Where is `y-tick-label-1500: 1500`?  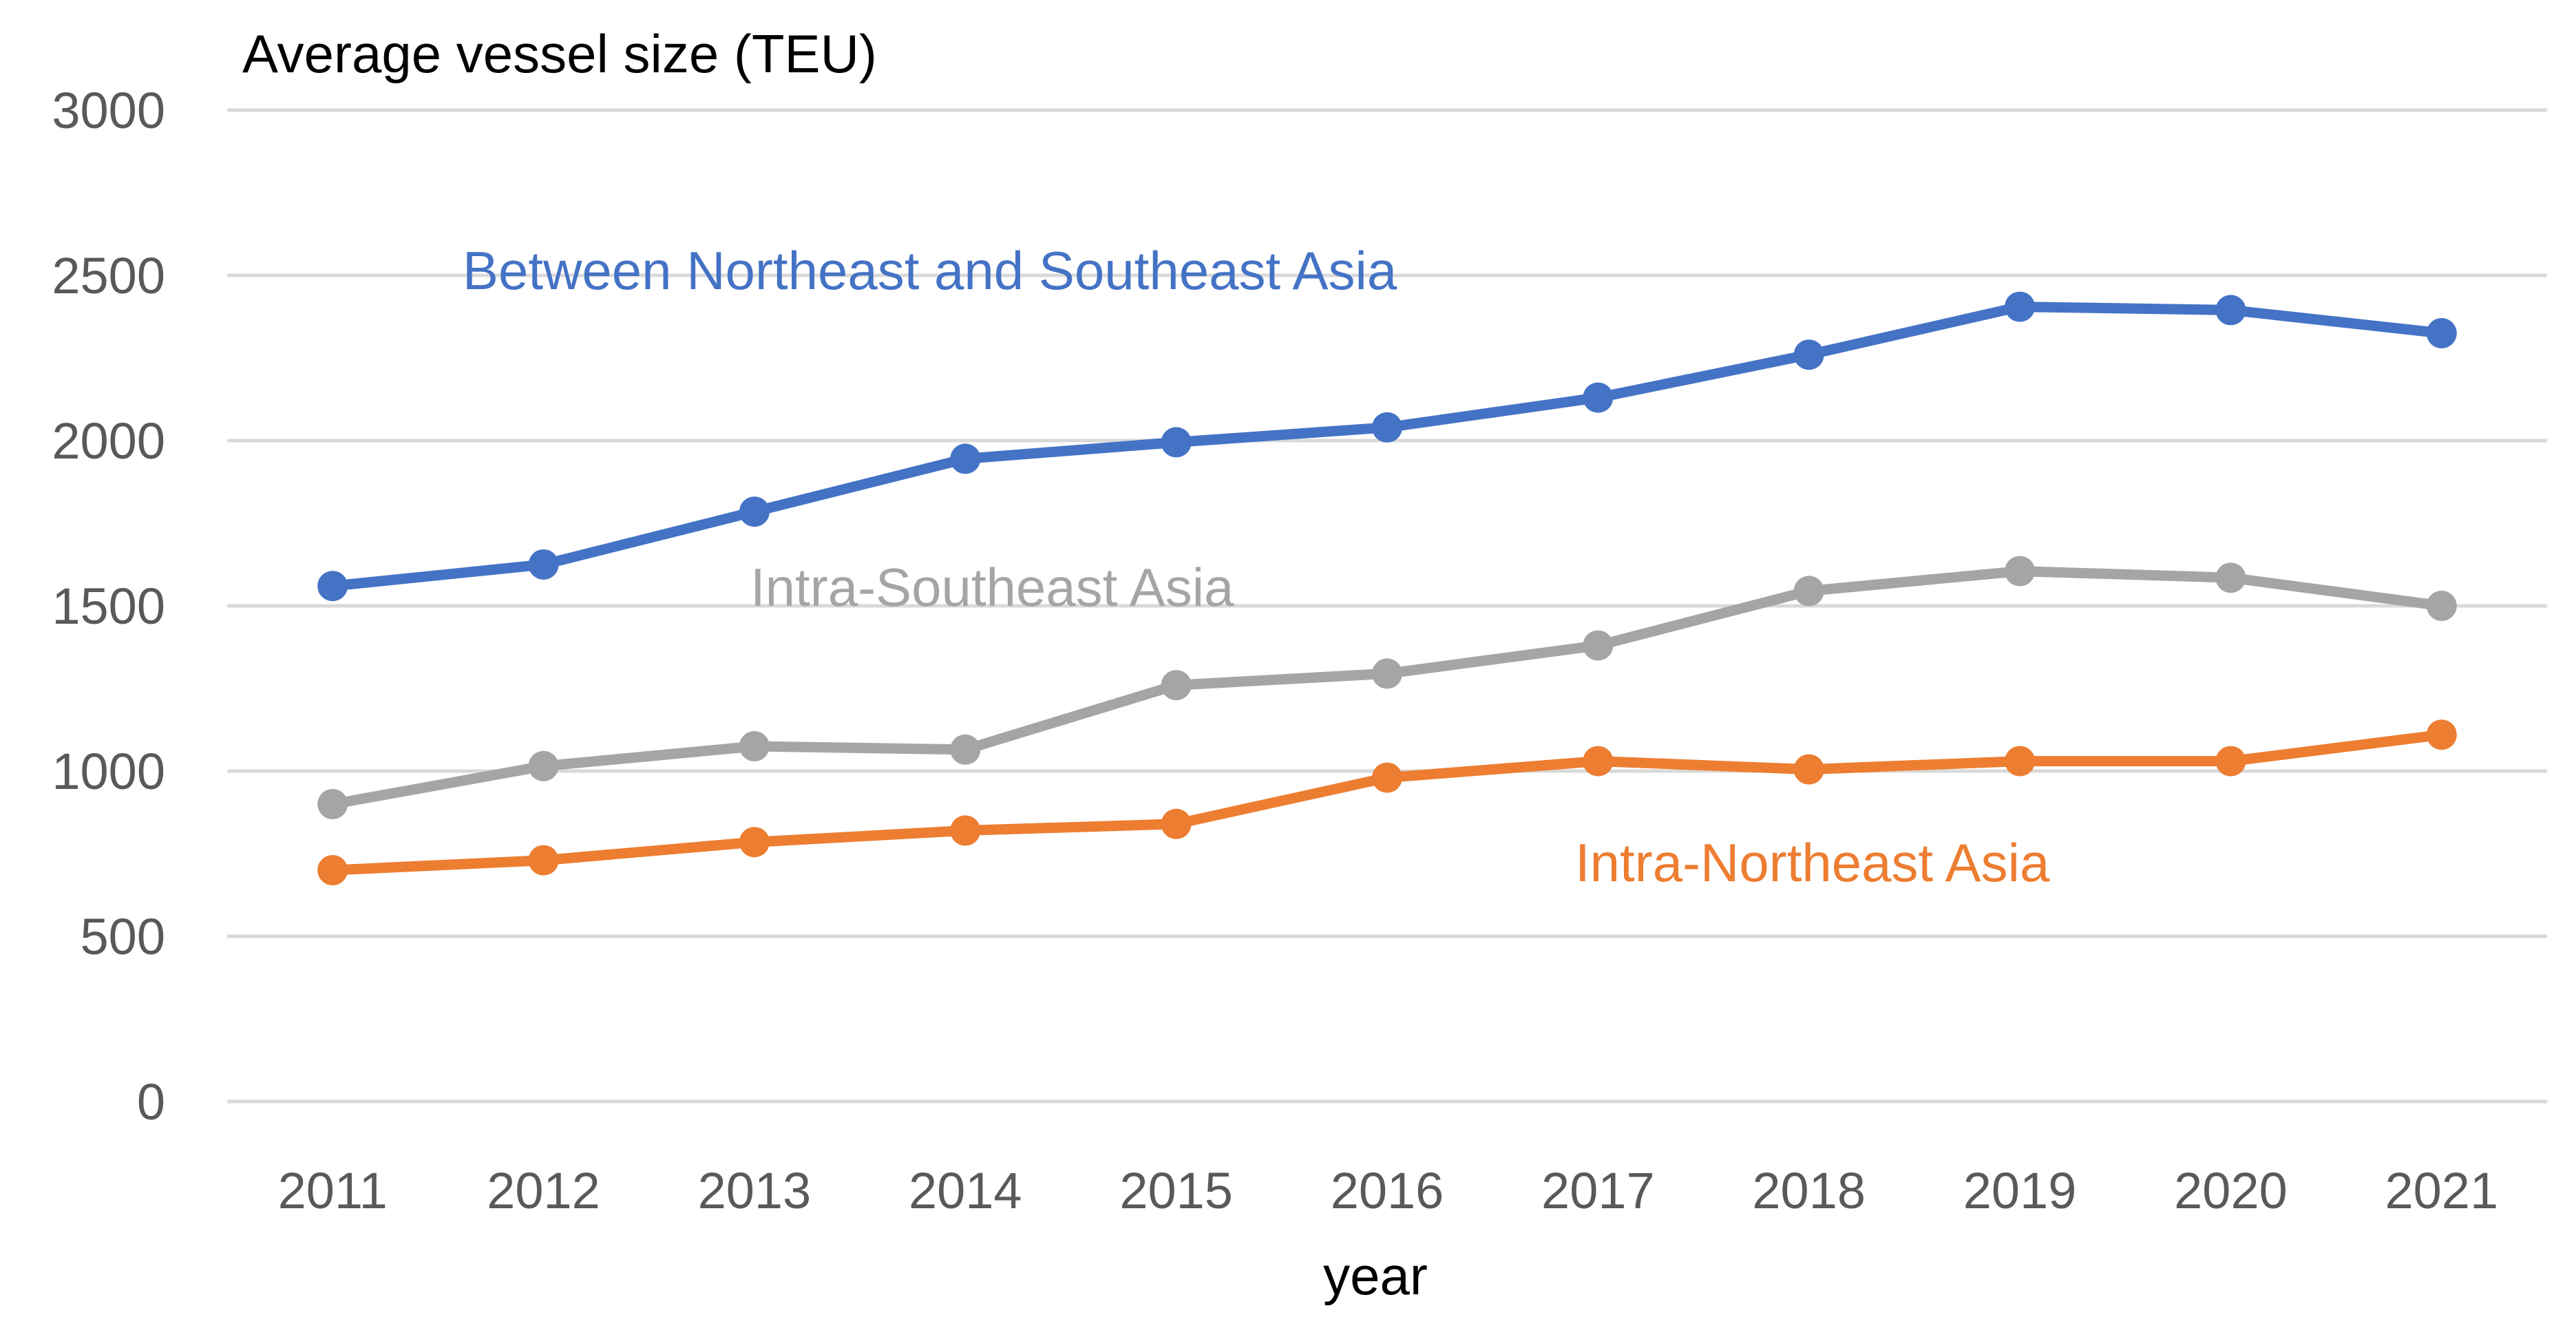 y-tick-label-1500: 1500 is located at coordinates (109, 606).